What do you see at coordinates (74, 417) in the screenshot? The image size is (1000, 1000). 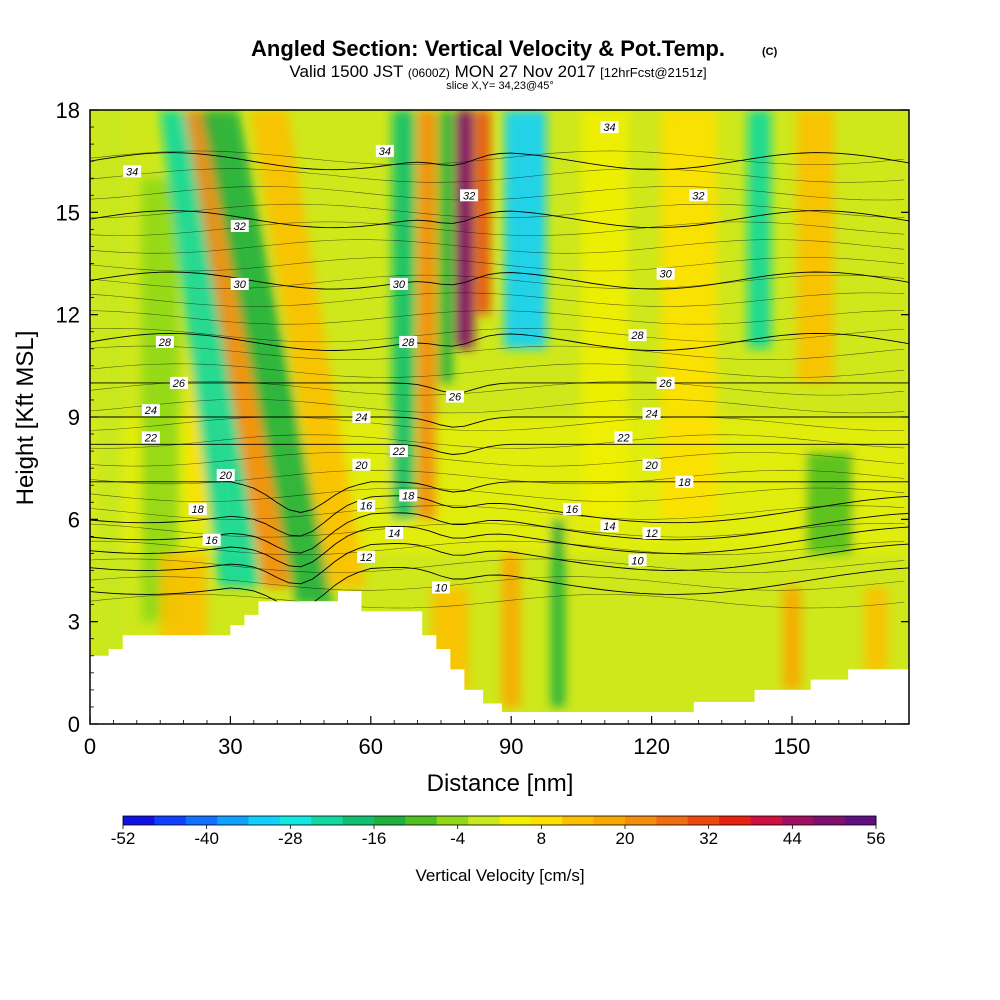 I see `y-tick-label: 9` at bounding box center [74, 417].